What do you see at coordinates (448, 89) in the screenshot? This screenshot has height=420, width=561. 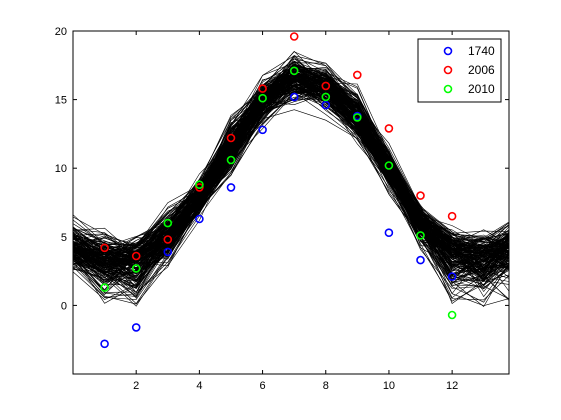 I see `legend-marker-2010` at bounding box center [448, 89].